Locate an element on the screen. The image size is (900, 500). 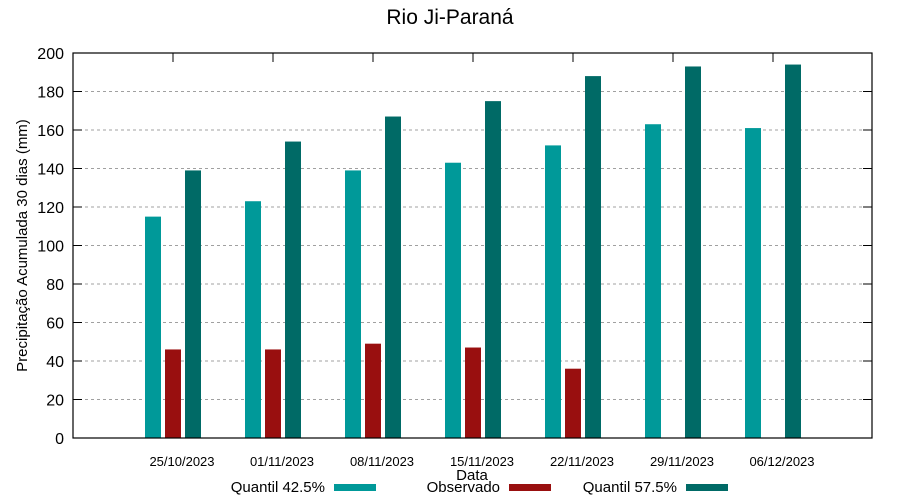
x-tick-label: 29/11/2023 is located at coordinates (682, 461).